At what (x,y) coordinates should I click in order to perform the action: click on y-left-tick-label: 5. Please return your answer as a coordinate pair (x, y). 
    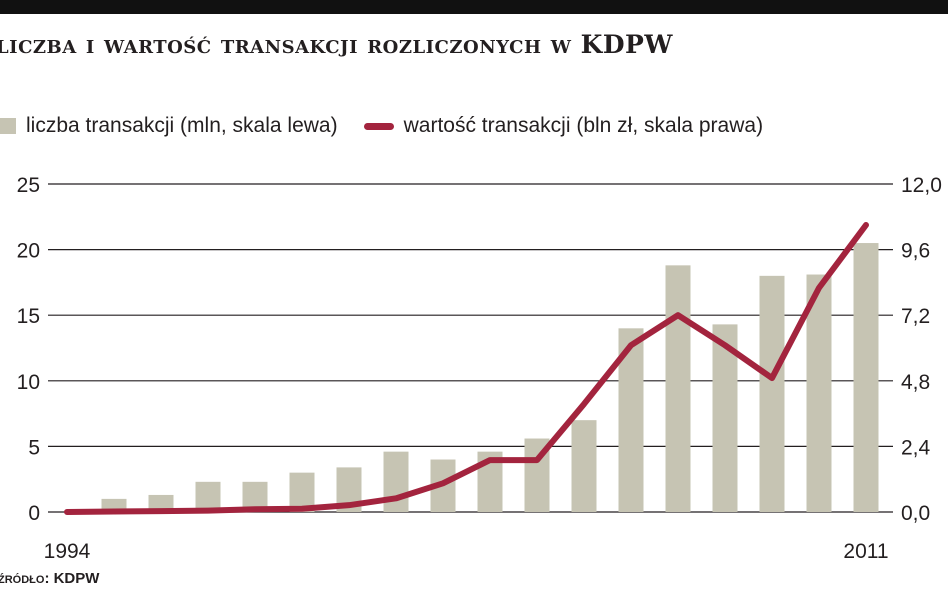
    Looking at the image, I should click on (34, 447).